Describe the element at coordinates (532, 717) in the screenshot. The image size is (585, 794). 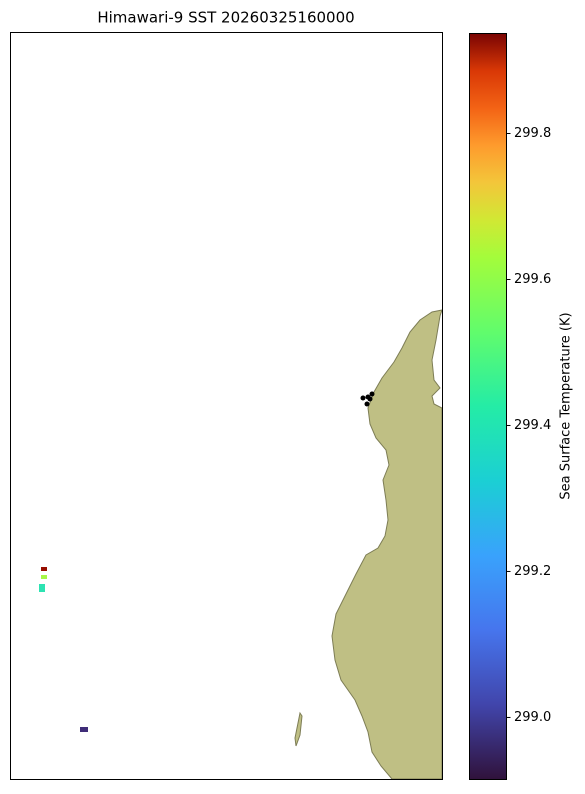
I see `colorbar-tick-label: 299.0` at that location.